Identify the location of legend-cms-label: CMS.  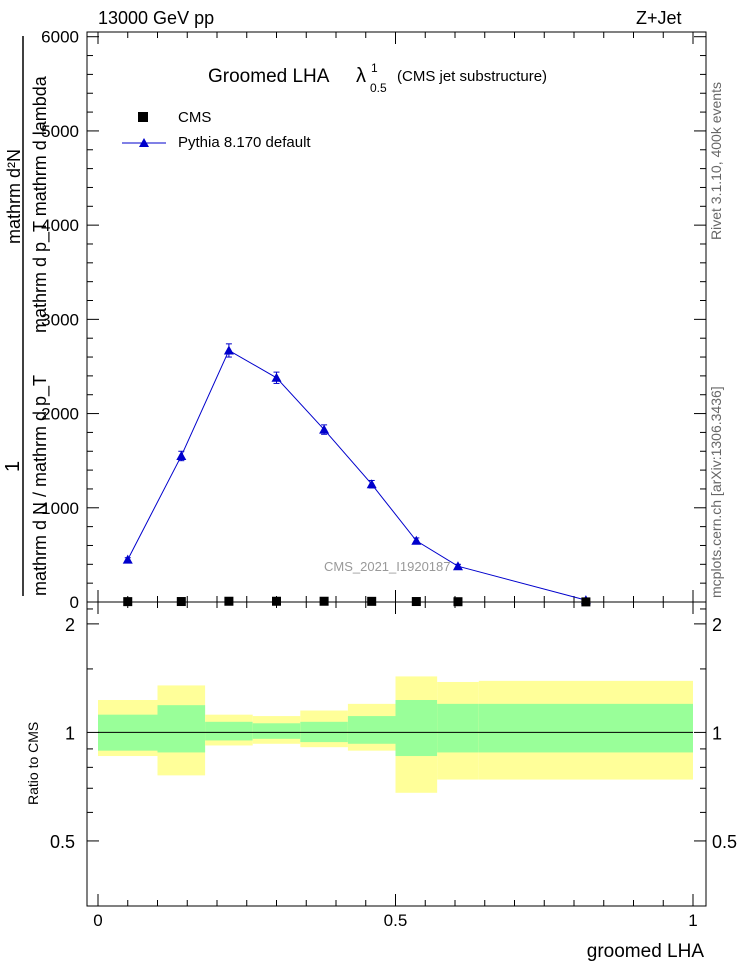
(194, 117).